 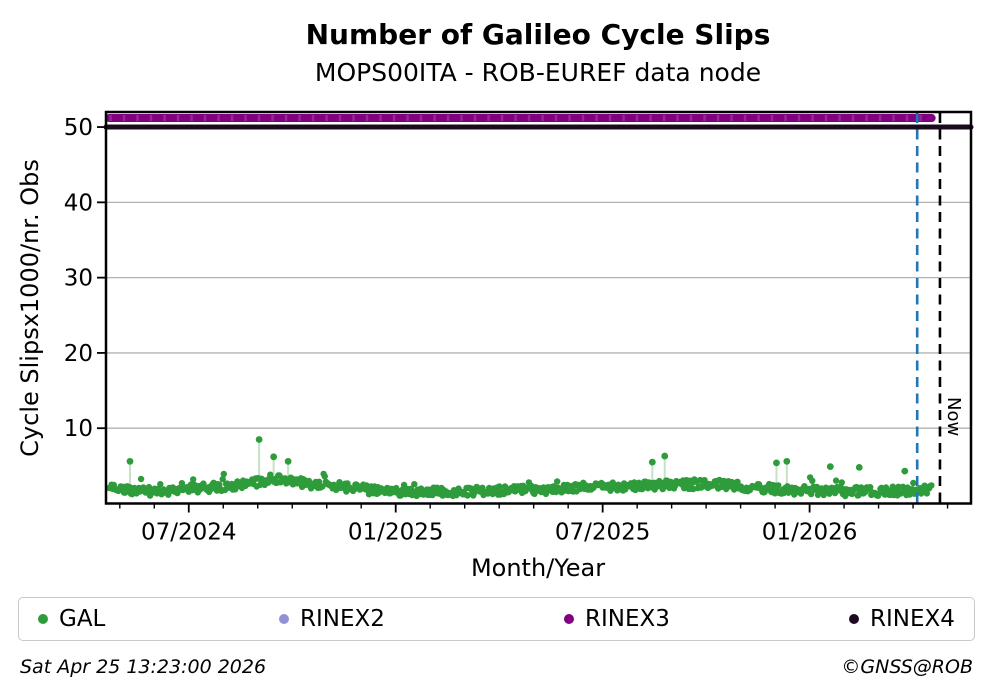 I want to click on y-tick-label: 10, so click(x=78, y=429).